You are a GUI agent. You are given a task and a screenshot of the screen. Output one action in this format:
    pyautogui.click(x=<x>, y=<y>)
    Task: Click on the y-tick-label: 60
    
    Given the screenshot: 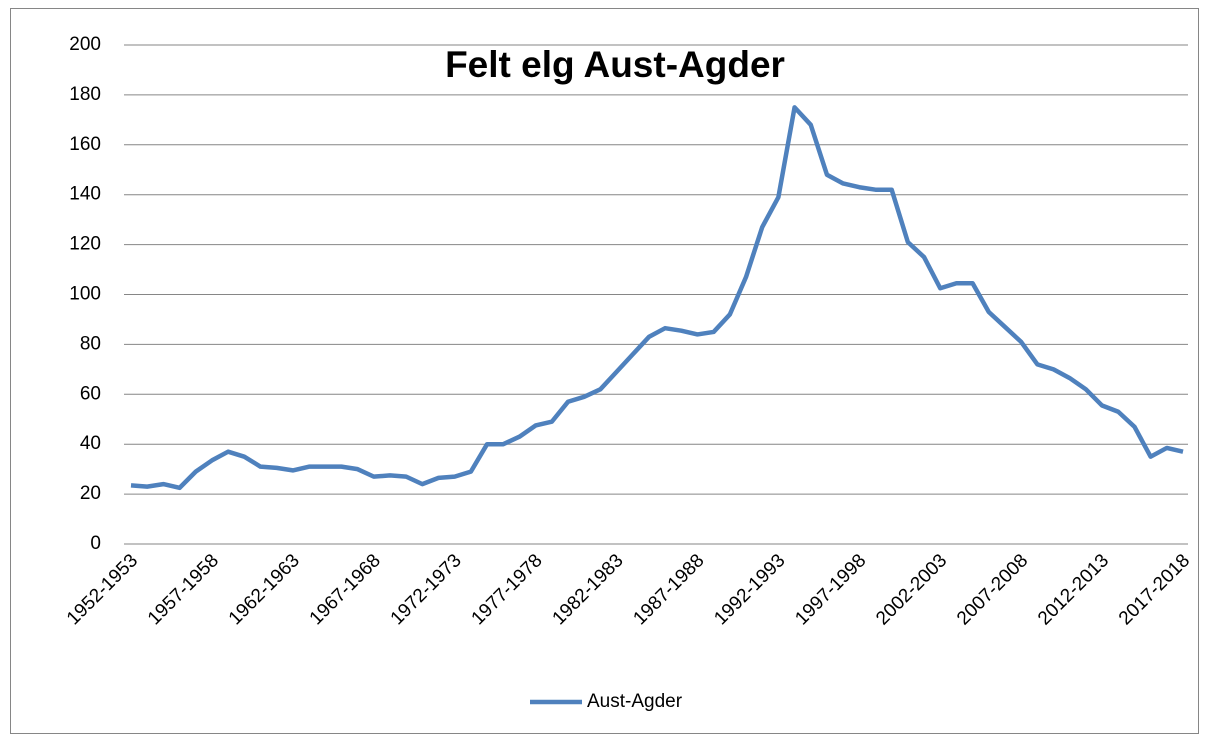 What is the action you would take?
    pyautogui.click(x=90, y=393)
    